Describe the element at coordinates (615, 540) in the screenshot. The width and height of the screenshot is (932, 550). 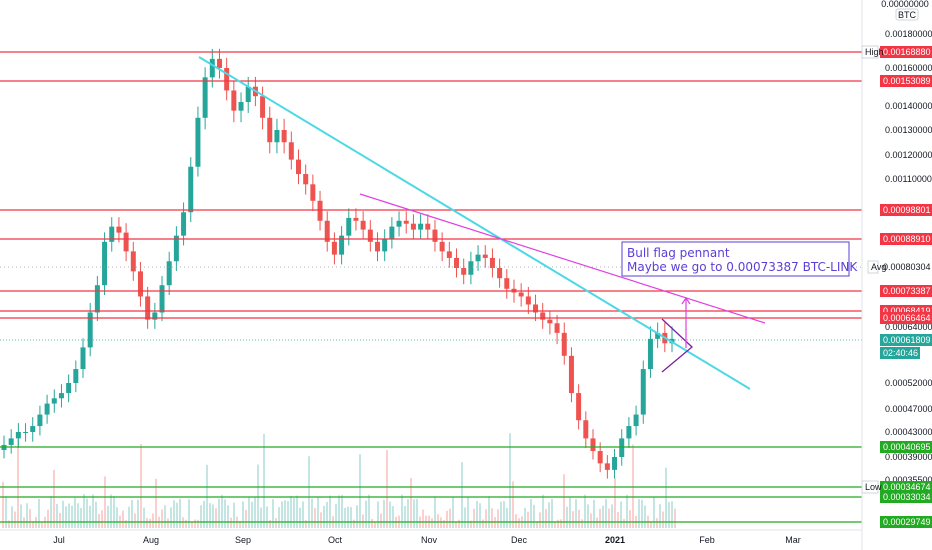
I see `x-tick-label: 2021` at that location.